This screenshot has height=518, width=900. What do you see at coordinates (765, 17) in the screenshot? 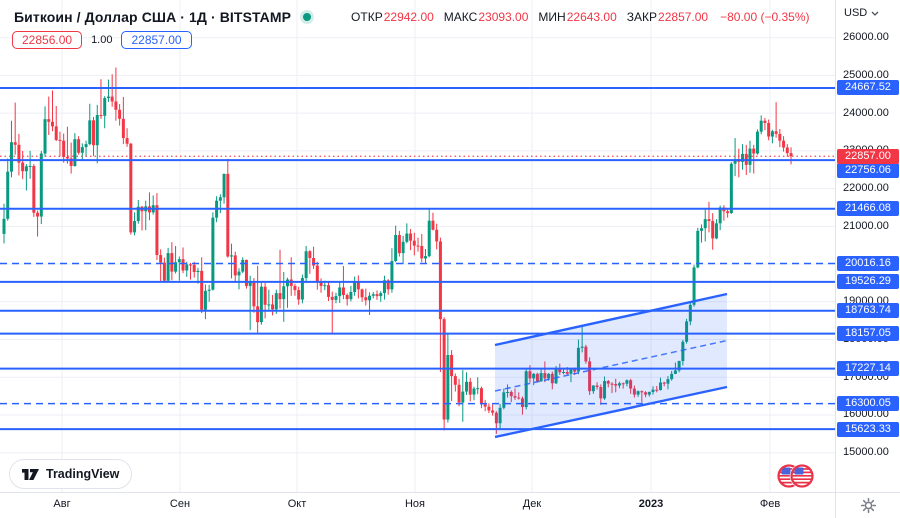
I see `price-change: −80.00 (−0.35%)` at bounding box center [765, 17].